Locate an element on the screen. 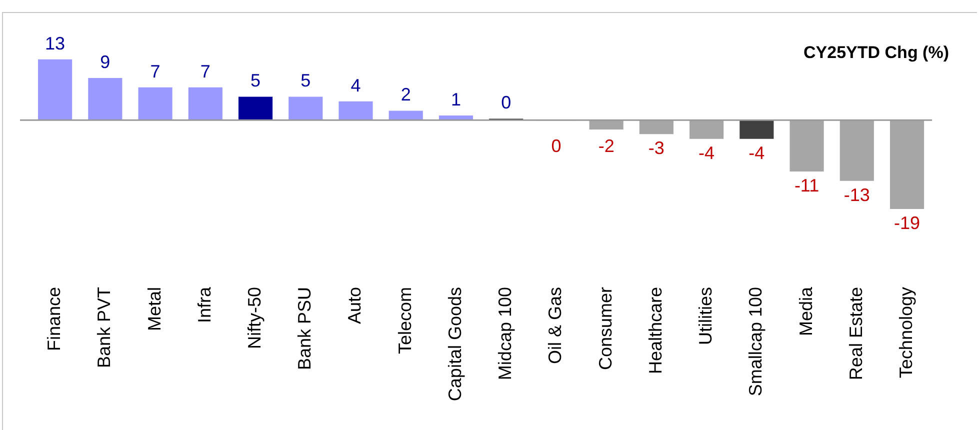 Image resolution: width=979 pixels, height=430 pixels. x-tick-label: Media is located at coordinates (806, 311).